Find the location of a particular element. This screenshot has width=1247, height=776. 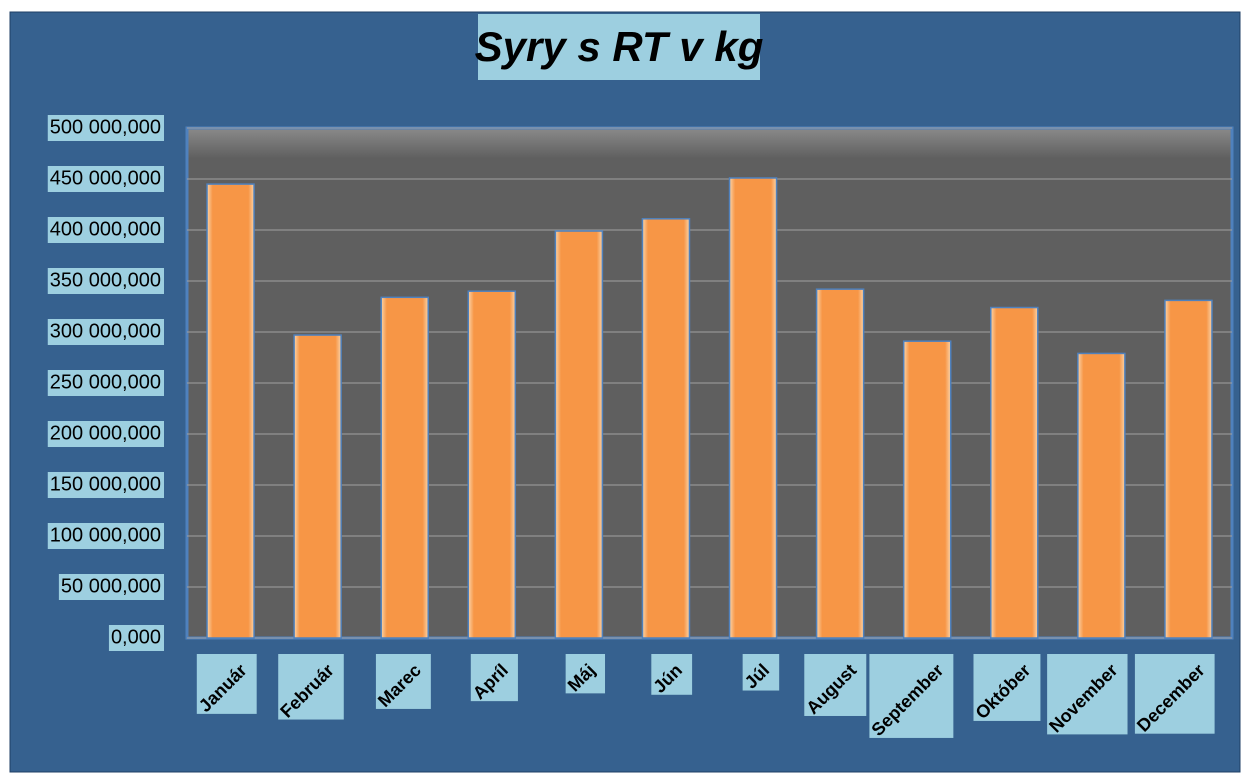

chart-title: Syry s RT v kg is located at coordinates (619, 46).